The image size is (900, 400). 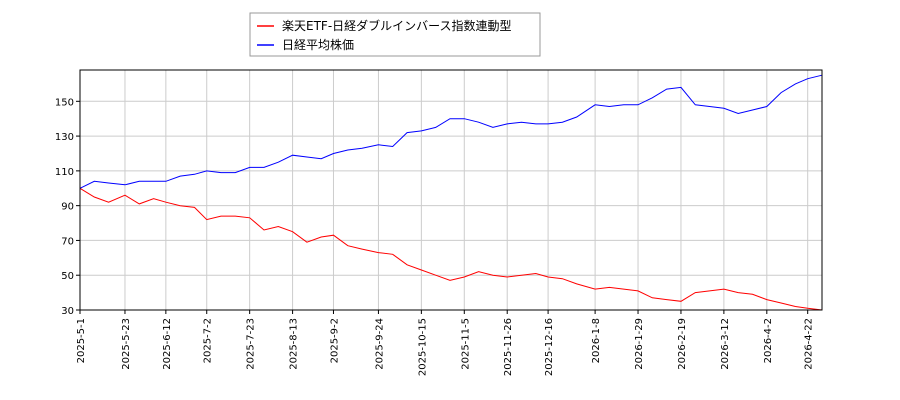 What do you see at coordinates (639, 344) in the screenshot?
I see `x-tick-label: 2026-1-29` at bounding box center [639, 344].